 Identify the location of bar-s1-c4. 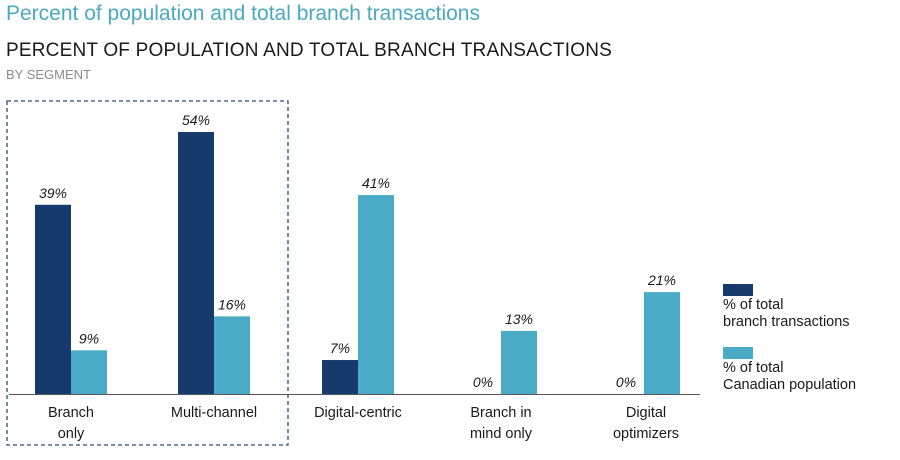
(662, 343).